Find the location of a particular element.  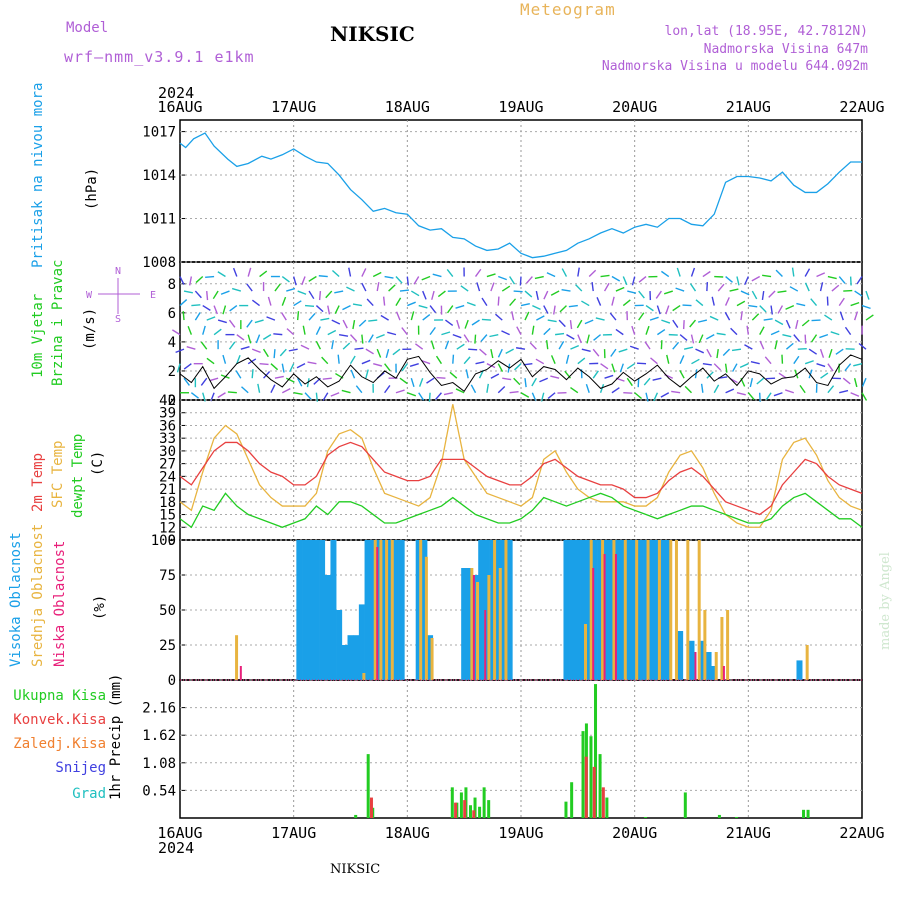

ytick-label-precipitation: 1.08 is located at coordinates (159, 764).